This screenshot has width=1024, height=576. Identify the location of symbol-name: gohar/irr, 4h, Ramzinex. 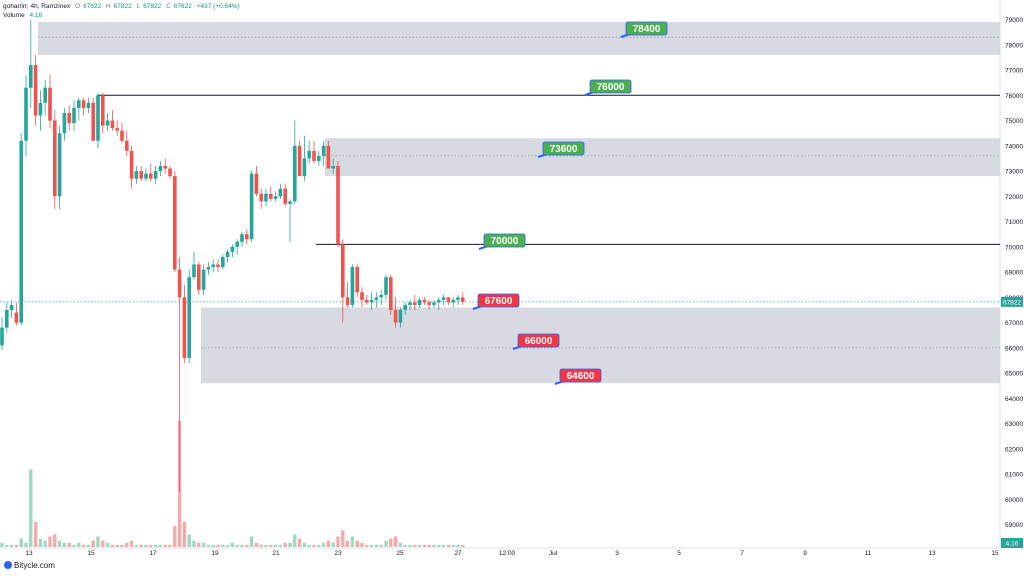
(37, 6).